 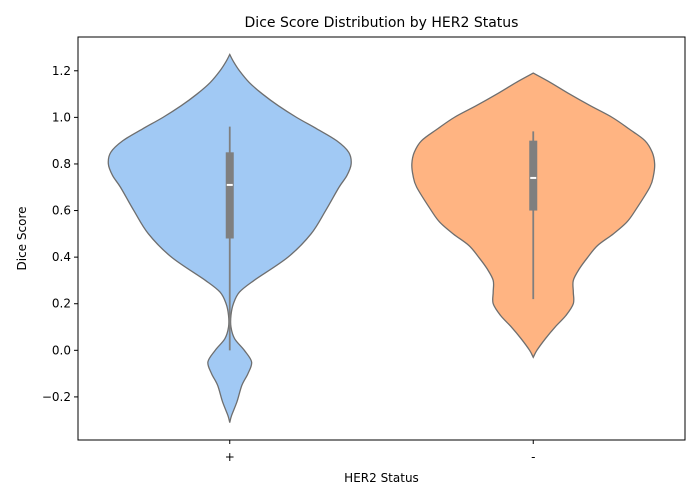 What do you see at coordinates (61, 257) in the screenshot?
I see `y-tick-label: 0.4` at bounding box center [61, 257].